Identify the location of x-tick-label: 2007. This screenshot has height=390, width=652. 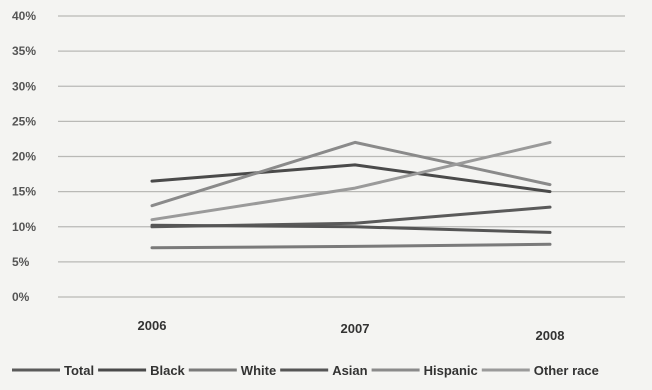
(355, 328).